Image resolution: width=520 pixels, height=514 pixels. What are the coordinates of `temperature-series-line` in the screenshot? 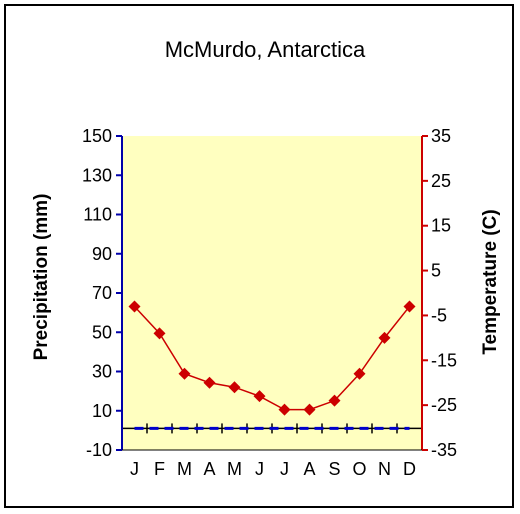 It's located at (272, 358).